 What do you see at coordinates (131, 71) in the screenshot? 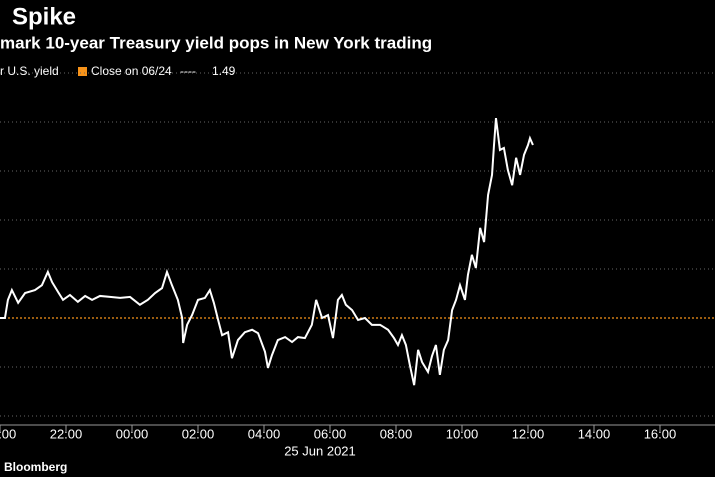
I see `legend-label: Close on 06/24` at bounding box center [131, 71].